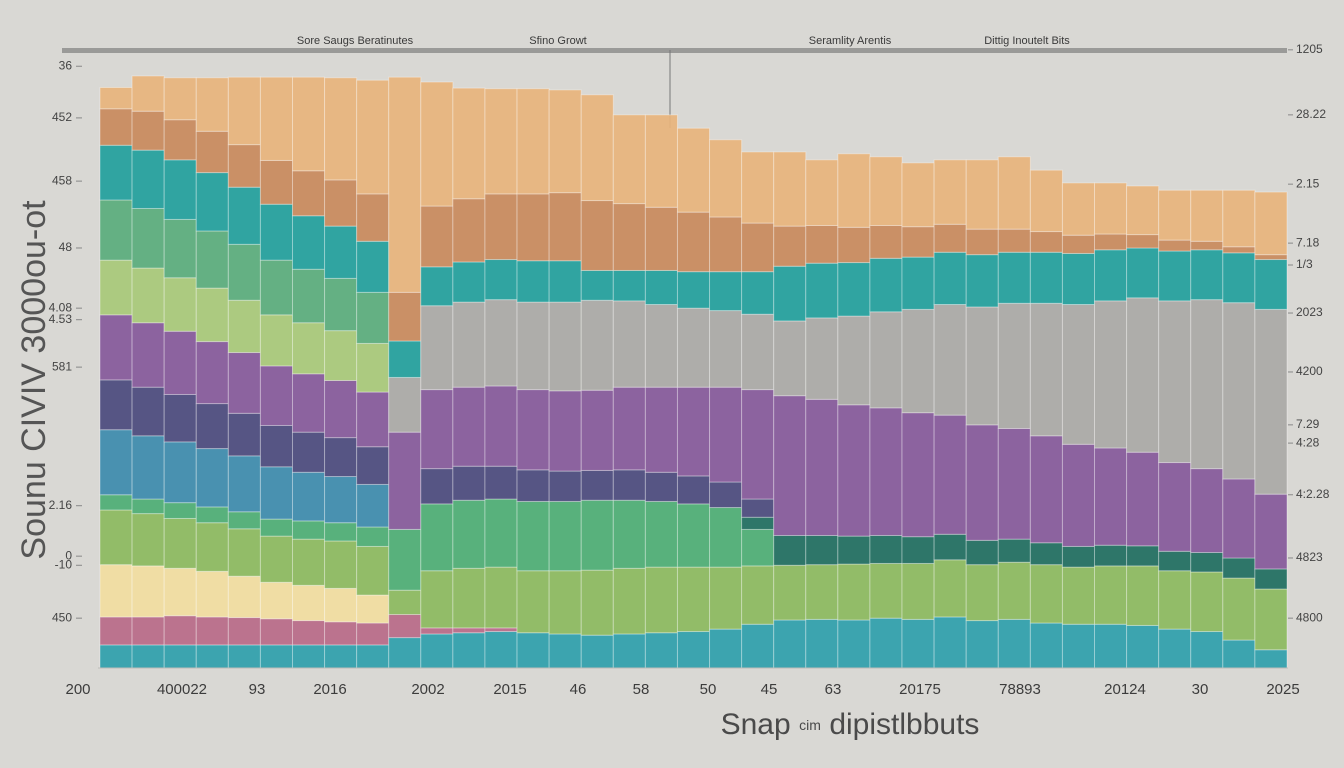 The image size is (1344, 768). Describe the element at coordinates (1309, 312) in the screenshot. I see `y2-tick-label: 2023` at that location.